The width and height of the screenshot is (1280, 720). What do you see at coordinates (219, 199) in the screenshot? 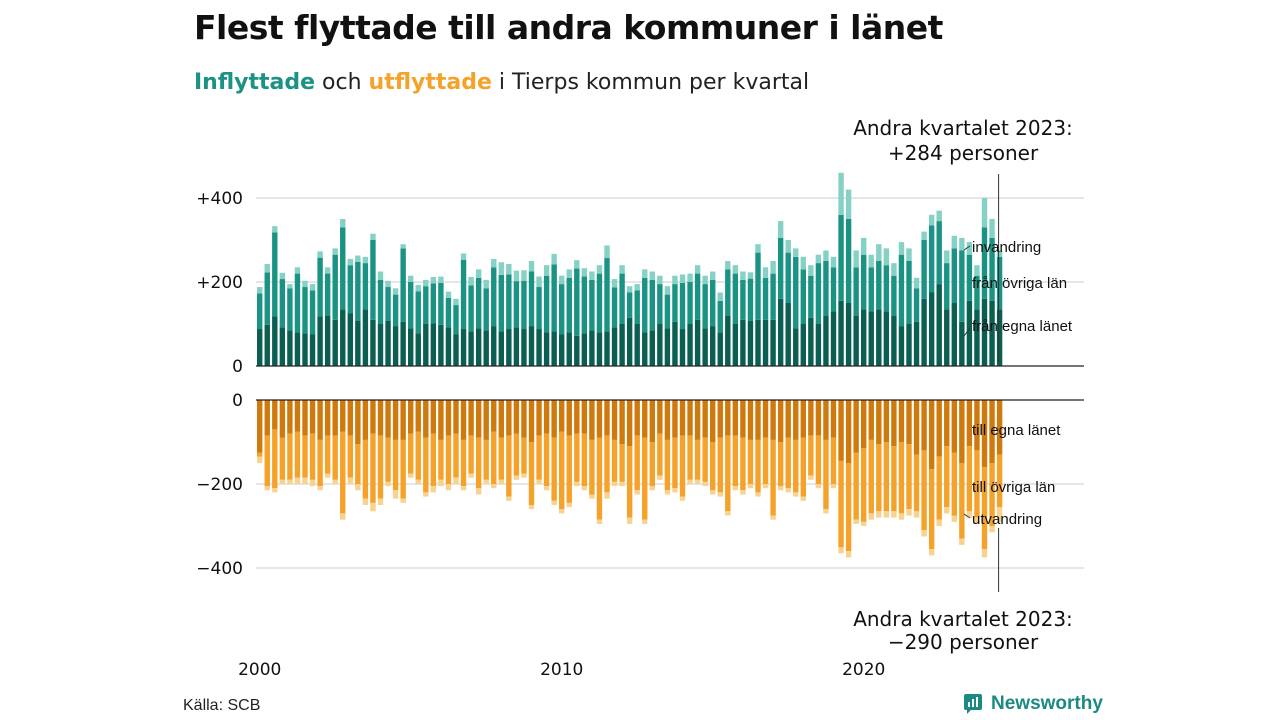
I see `y-tick-label: +400` at bounding box center [219, 199].